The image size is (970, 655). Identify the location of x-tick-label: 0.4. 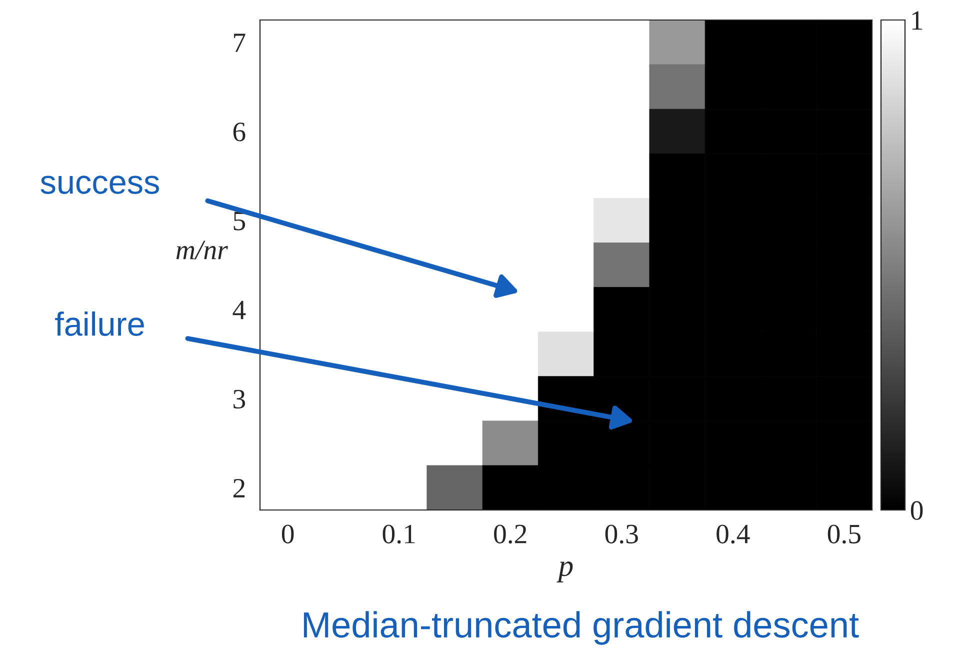
(733, 534).